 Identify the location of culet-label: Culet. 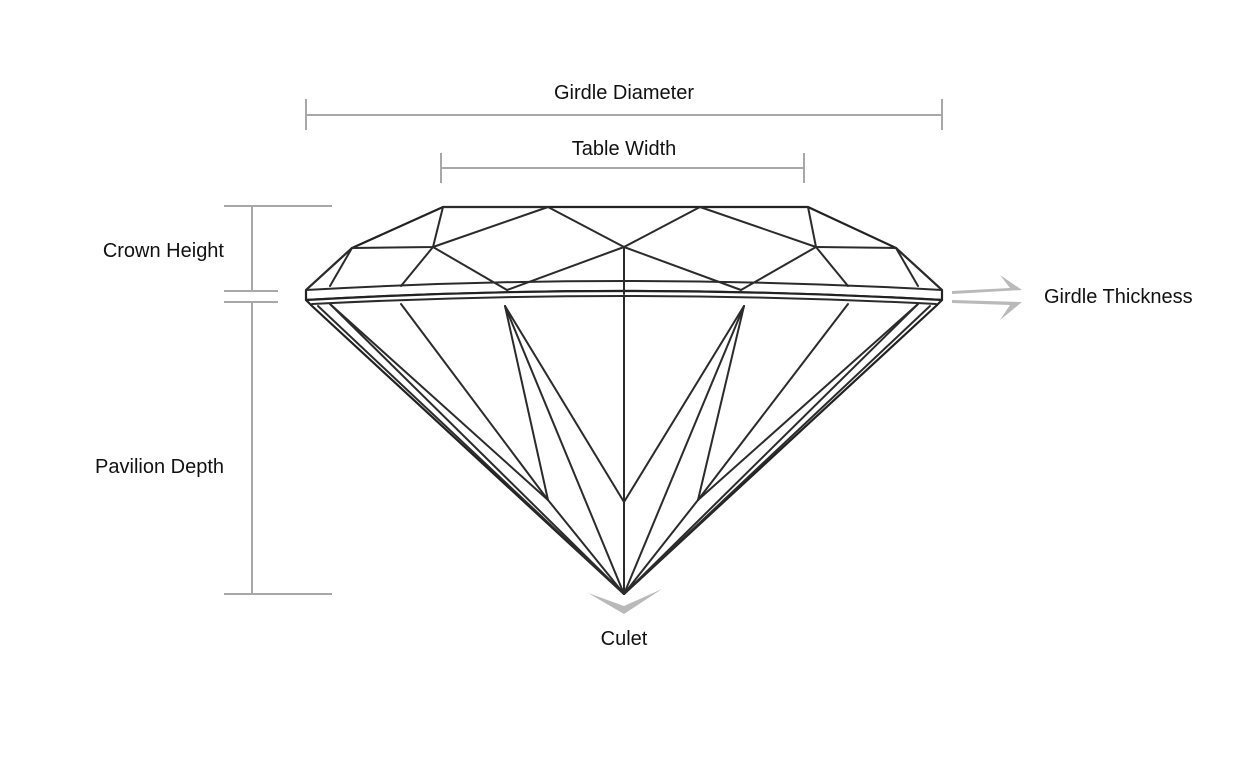
(624, 639).